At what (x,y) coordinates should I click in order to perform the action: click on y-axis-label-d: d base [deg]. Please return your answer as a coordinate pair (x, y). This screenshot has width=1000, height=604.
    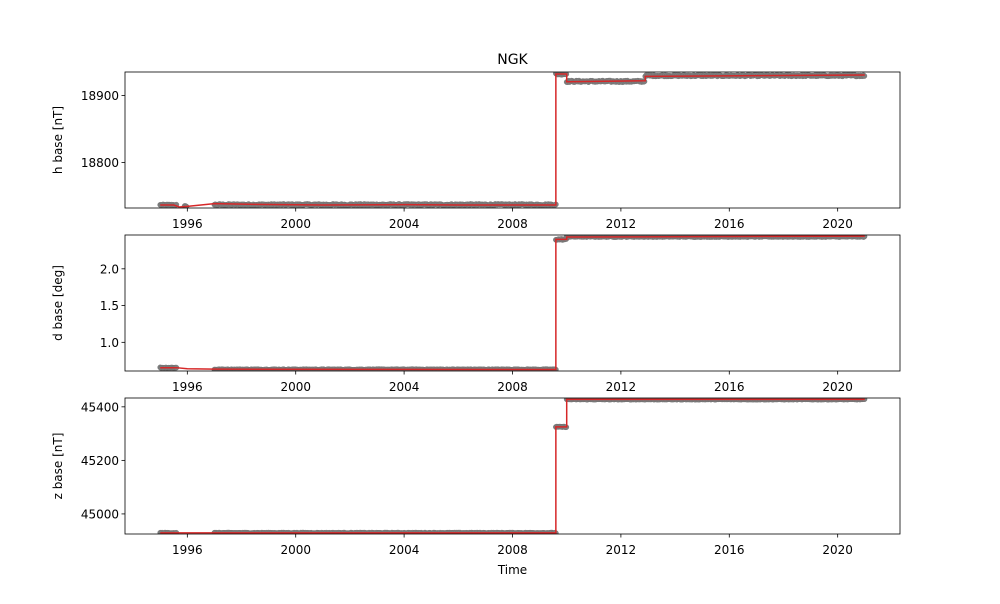
    Looking at the image, I should click on (58, 303).